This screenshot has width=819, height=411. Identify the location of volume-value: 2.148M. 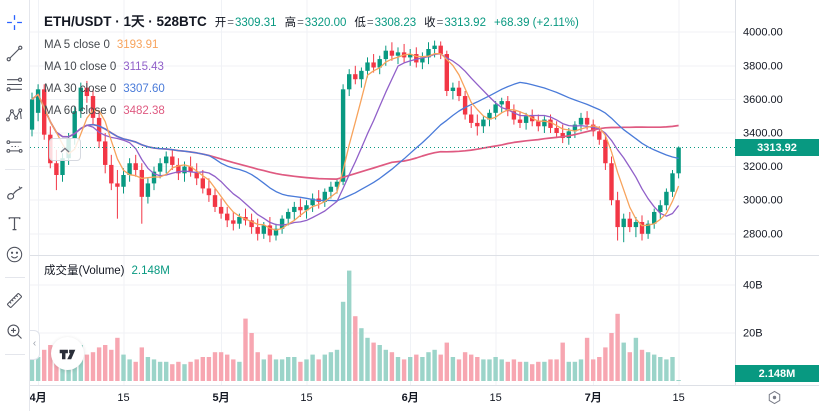
(150, 271).